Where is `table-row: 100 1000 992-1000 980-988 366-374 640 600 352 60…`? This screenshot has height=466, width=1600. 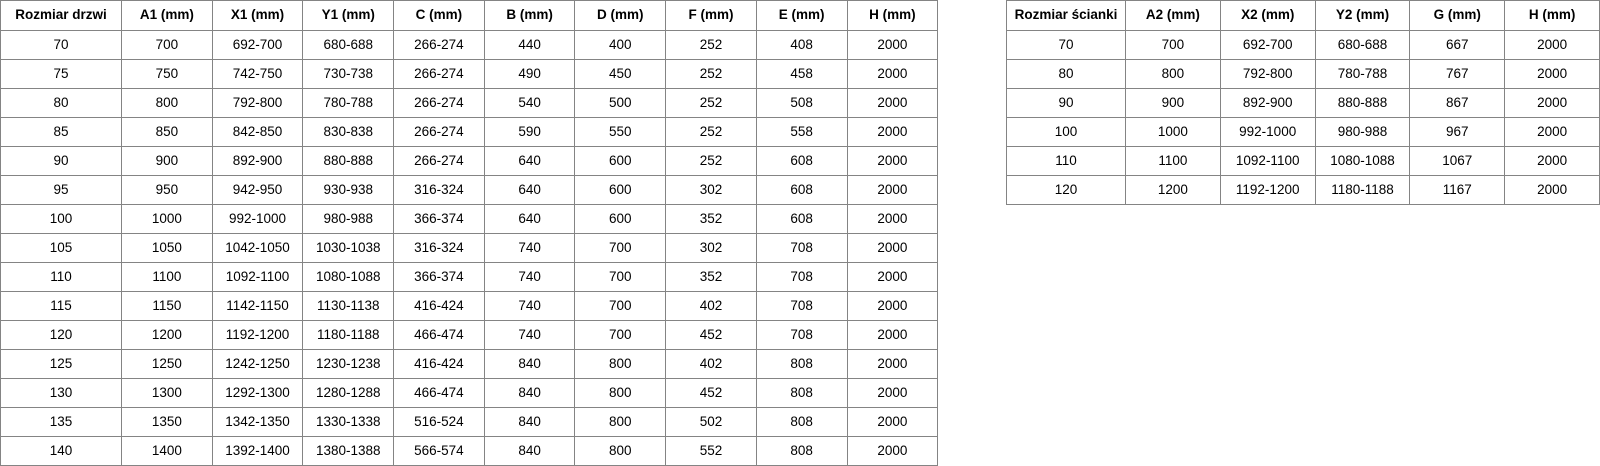
table-row: 100 1000 992-1000 980-988 366-374 640 600 352 60… is located at coordinates (469, 219).